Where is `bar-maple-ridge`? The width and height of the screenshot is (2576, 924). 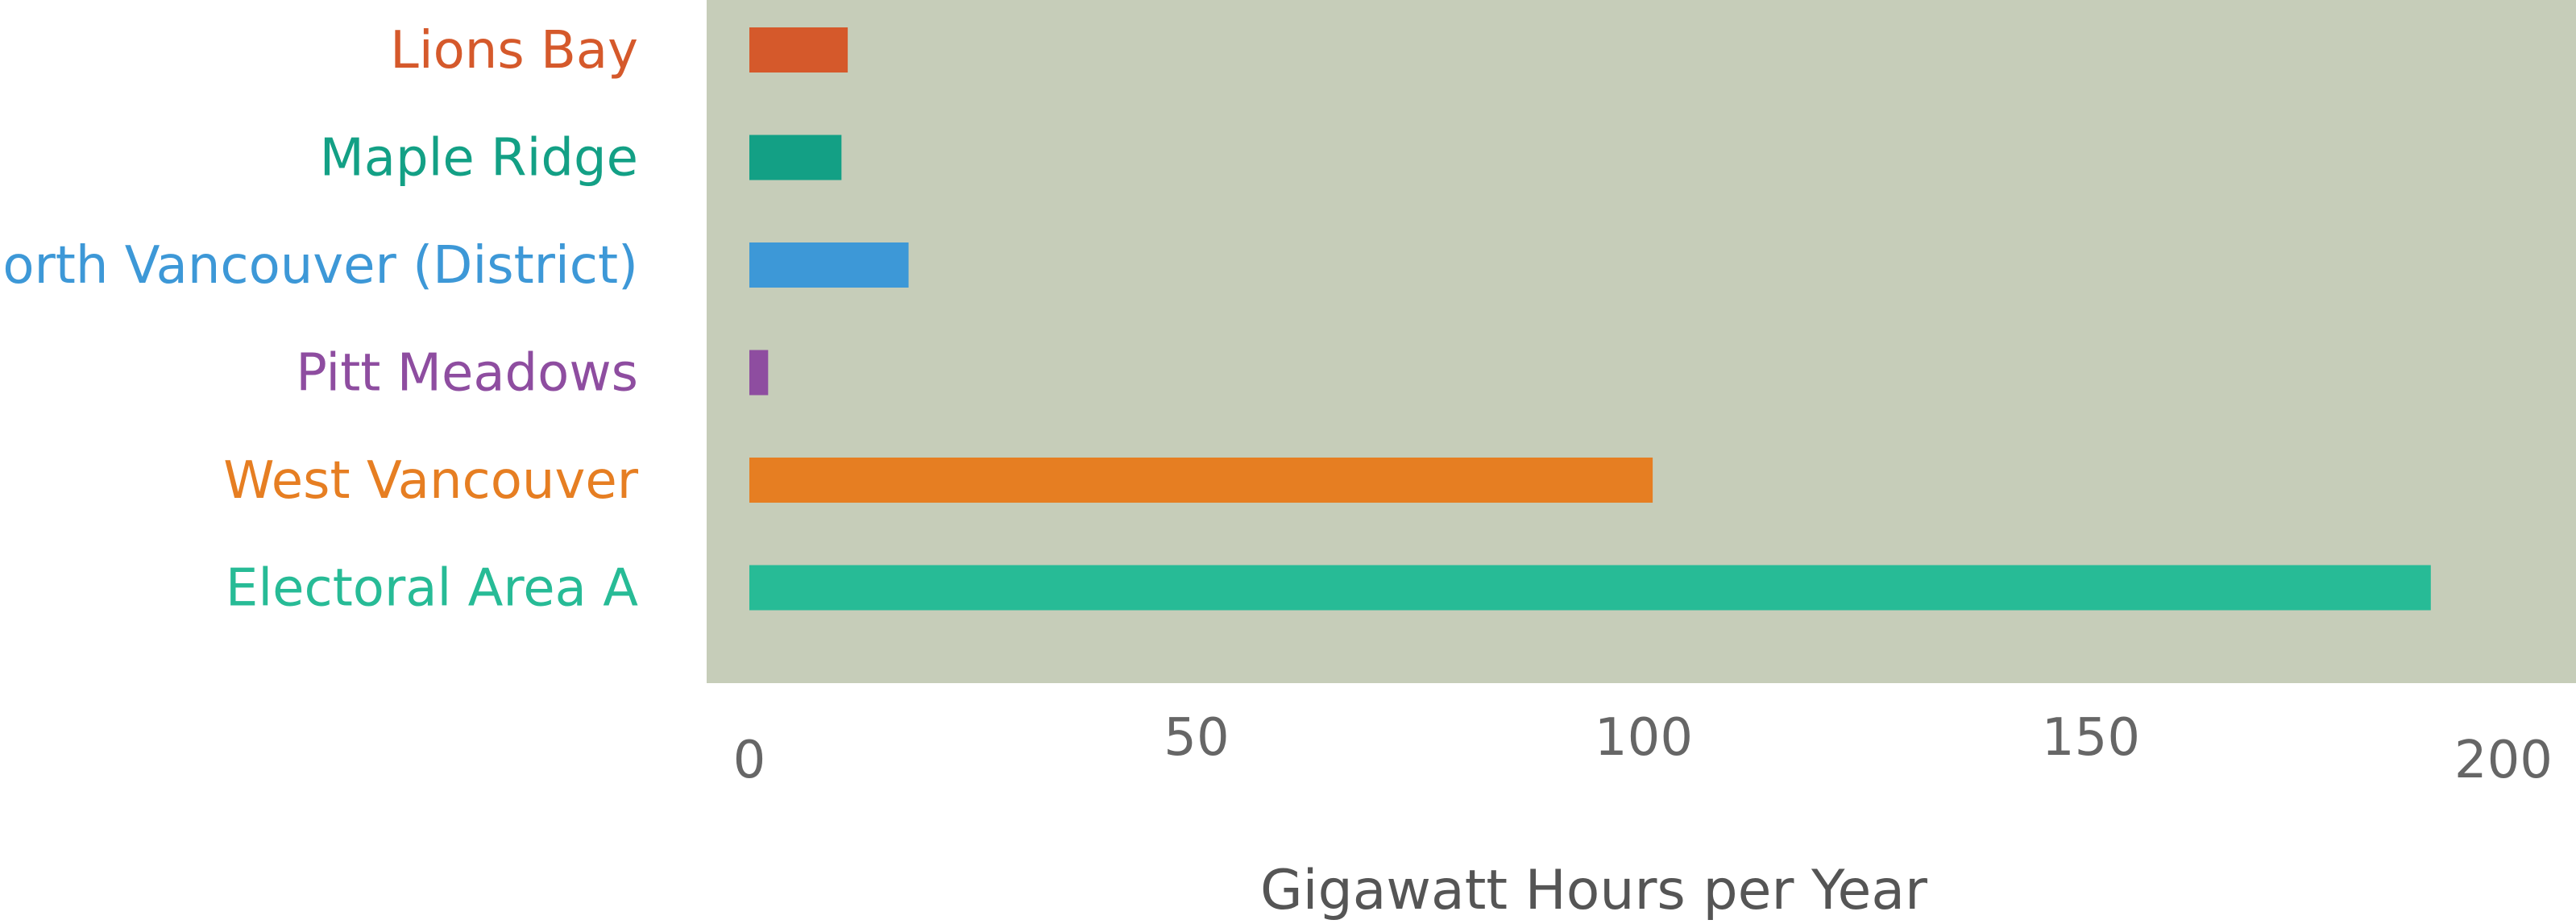
bar-maple-ridge is located at coordinates (795, 158).